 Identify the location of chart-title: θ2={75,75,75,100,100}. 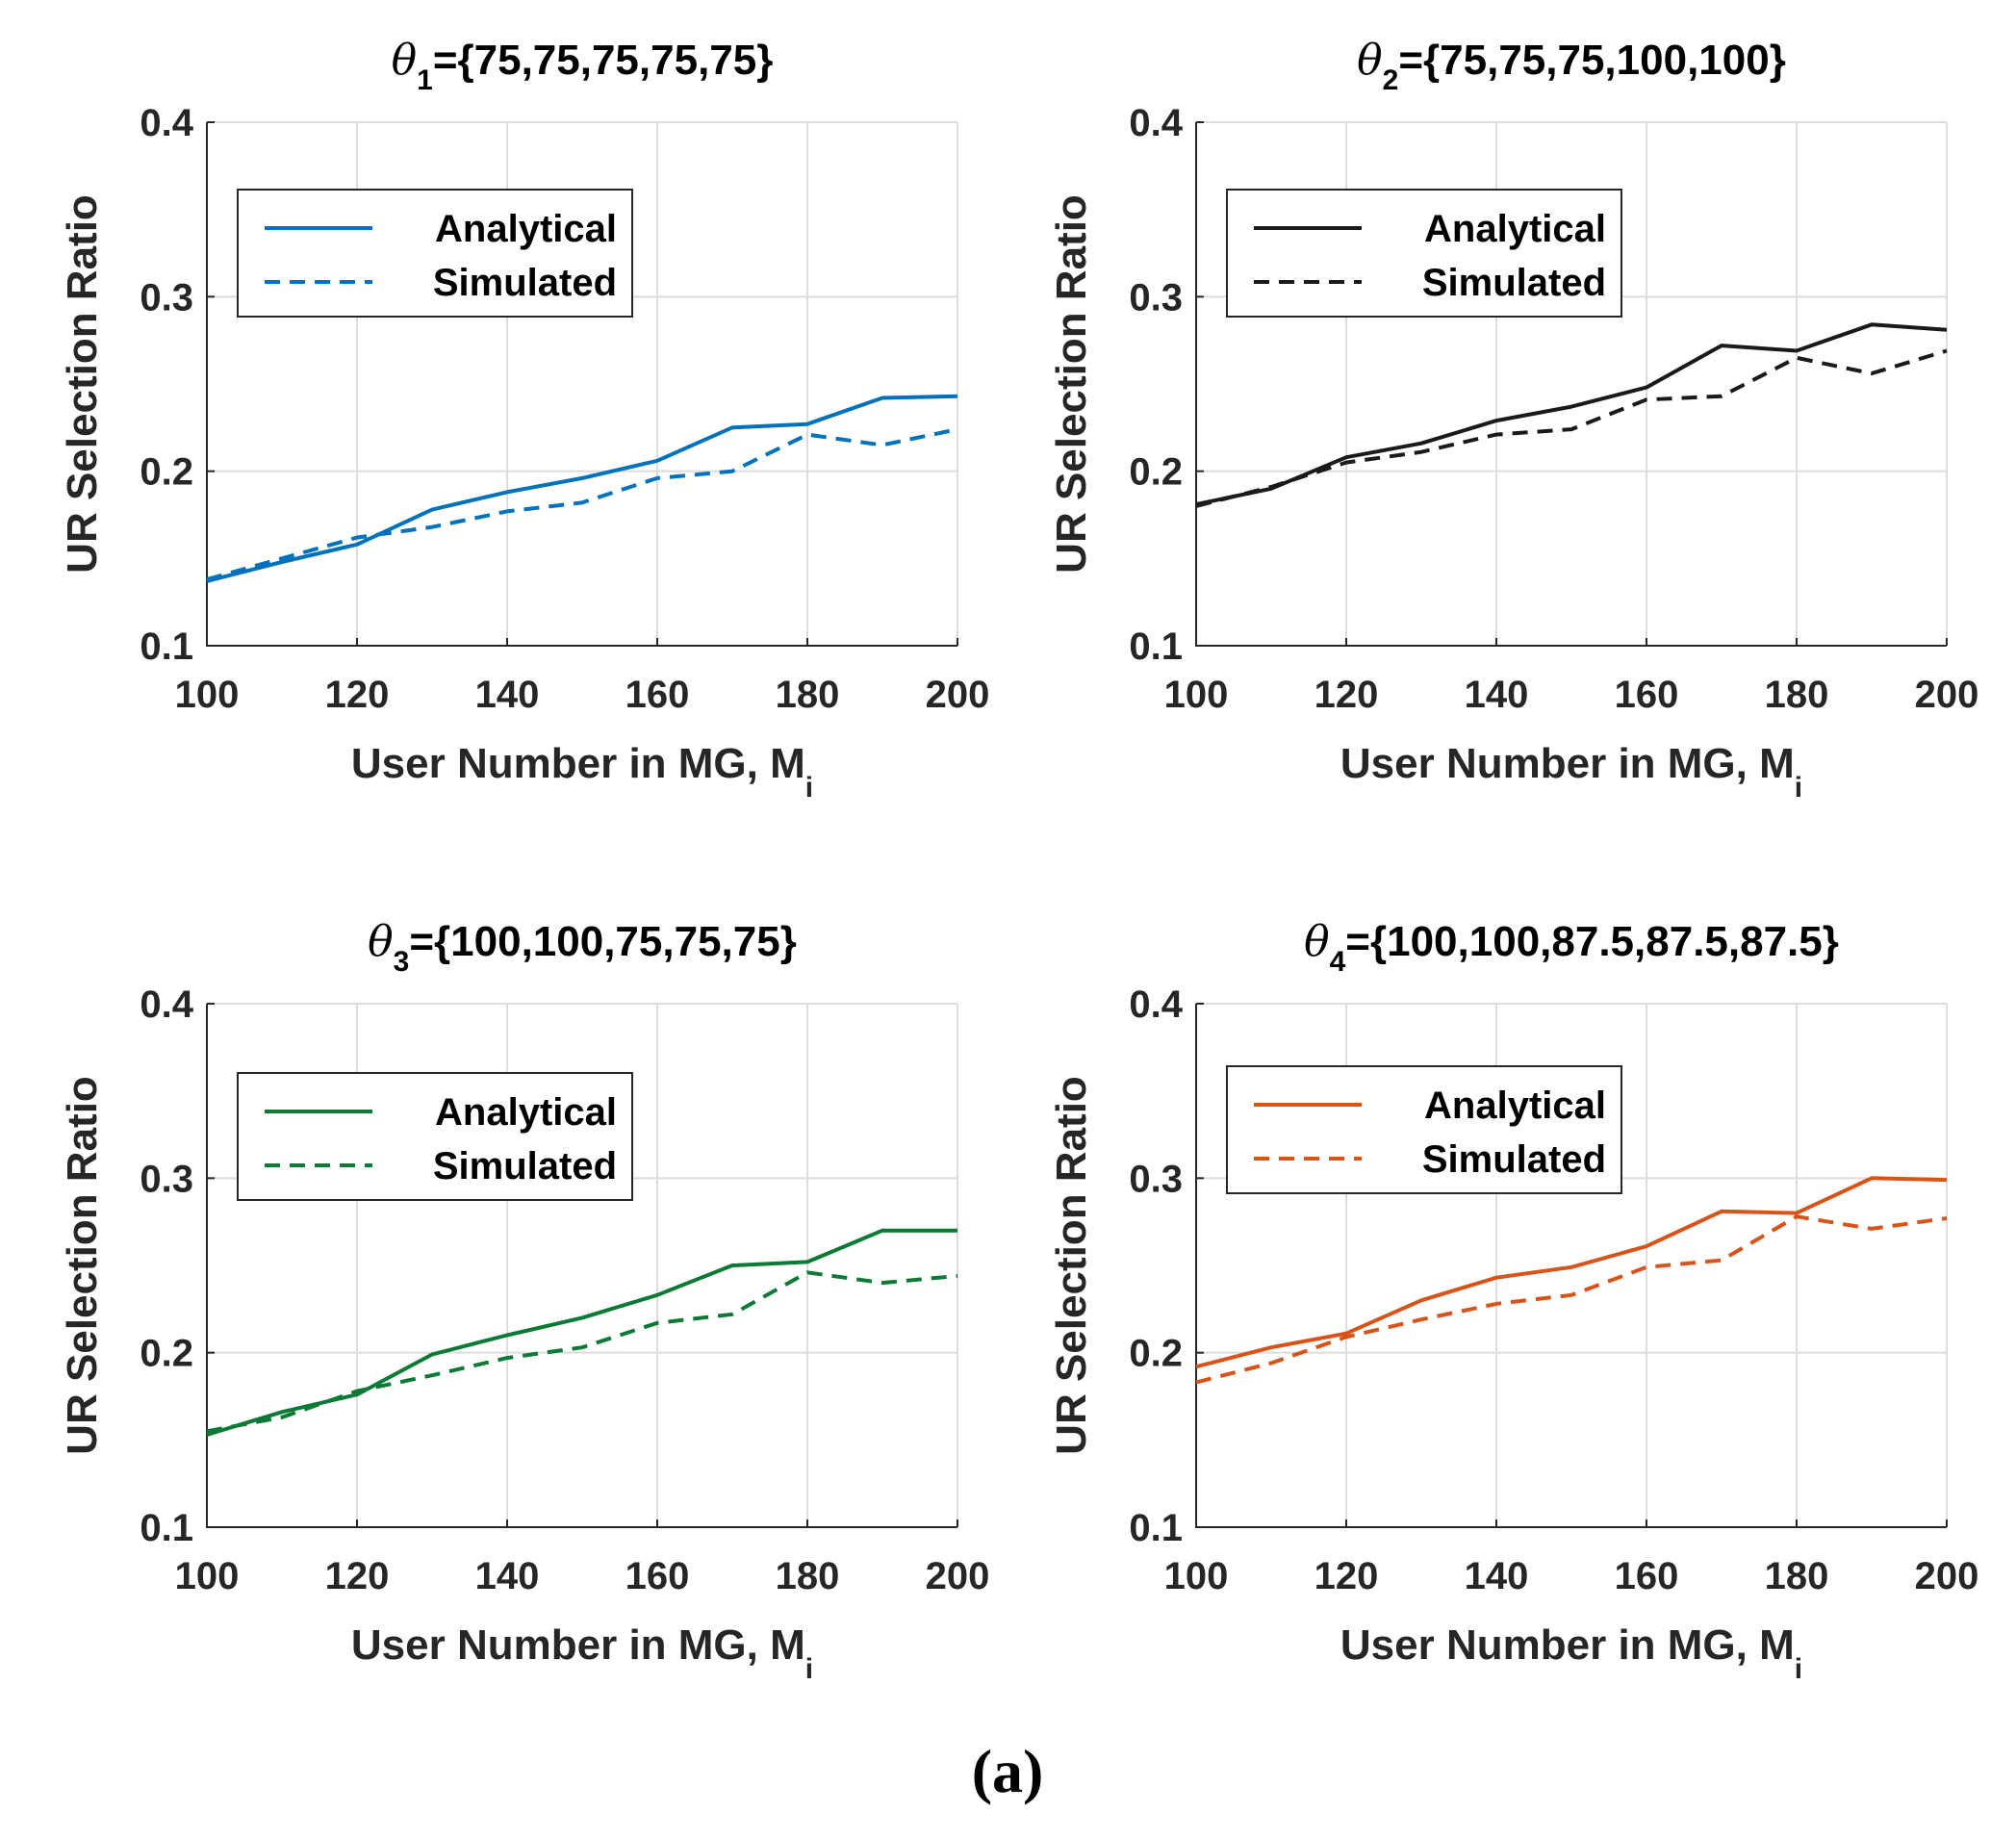
(1571, 66).